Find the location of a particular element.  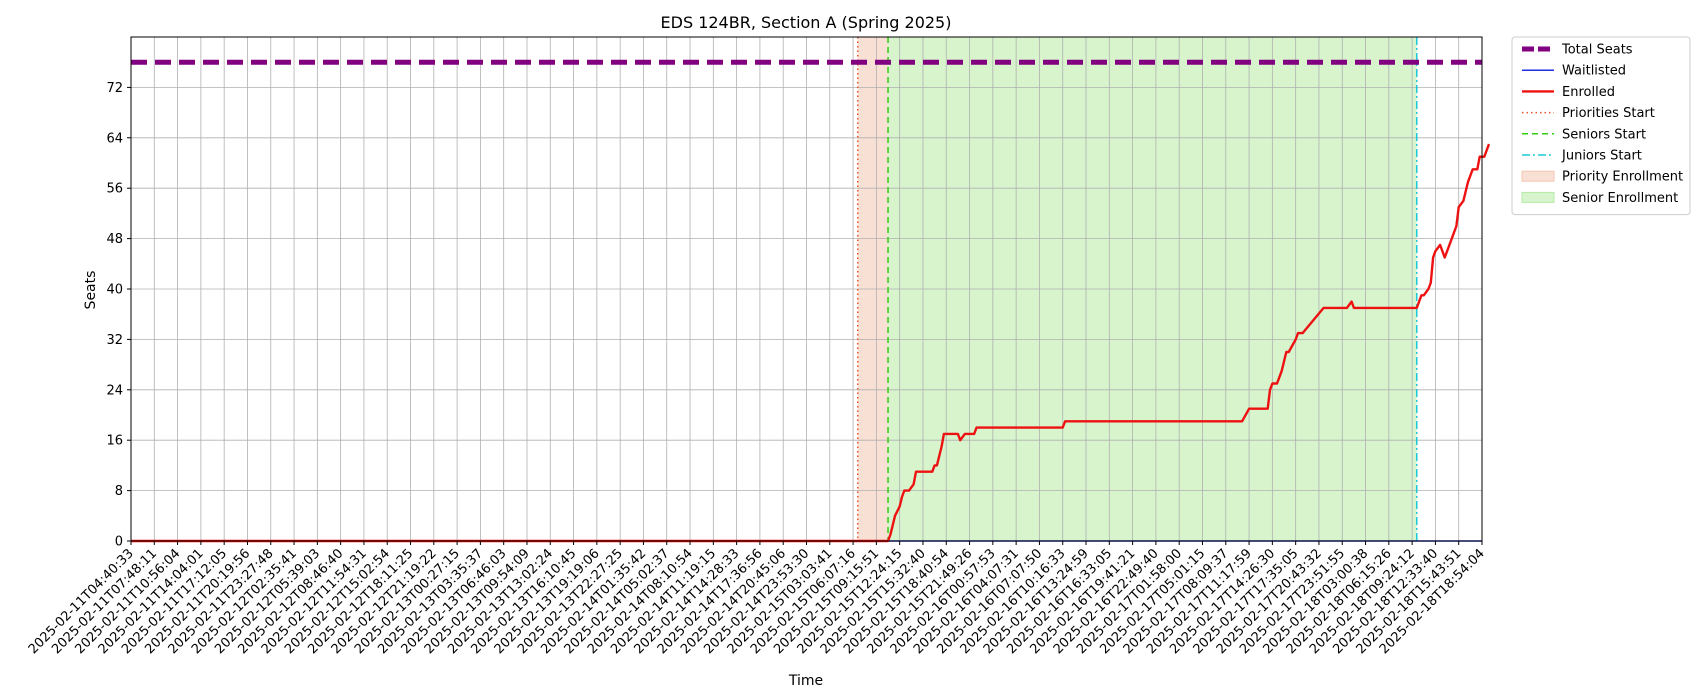

y-tick-label: 0 is located at coordinates (119, 542).